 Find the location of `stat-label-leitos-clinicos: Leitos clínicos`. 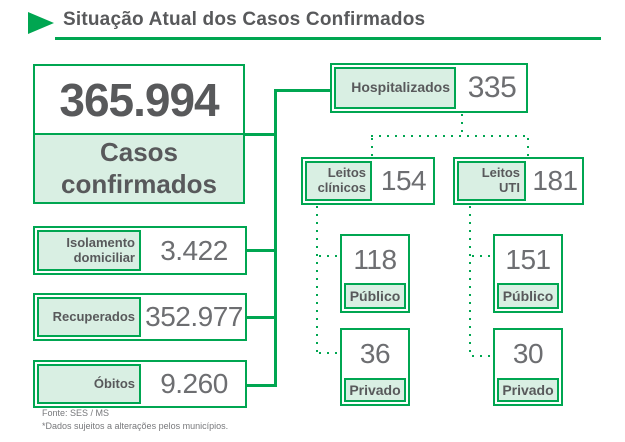

stat-label-leitos-clinicos: Leitos clínicos is located at coordinates (338, 181).